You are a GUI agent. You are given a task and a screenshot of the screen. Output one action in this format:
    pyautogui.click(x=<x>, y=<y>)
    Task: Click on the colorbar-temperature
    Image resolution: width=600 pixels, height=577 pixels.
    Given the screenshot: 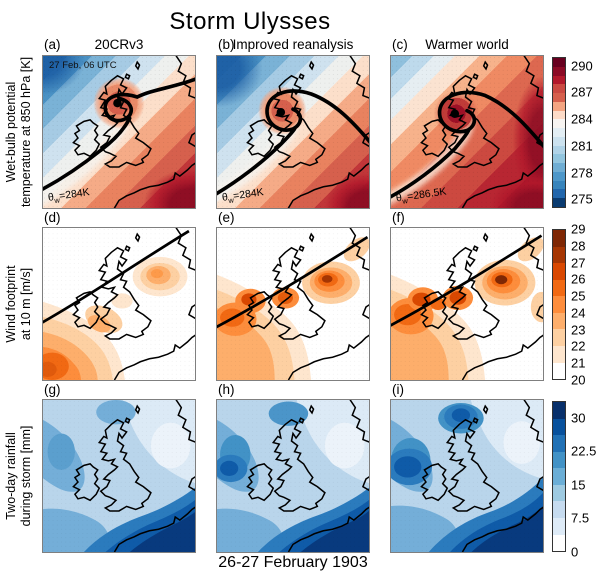 What is the action you would take?
    pyautogui.click(x=559, y=132)
    